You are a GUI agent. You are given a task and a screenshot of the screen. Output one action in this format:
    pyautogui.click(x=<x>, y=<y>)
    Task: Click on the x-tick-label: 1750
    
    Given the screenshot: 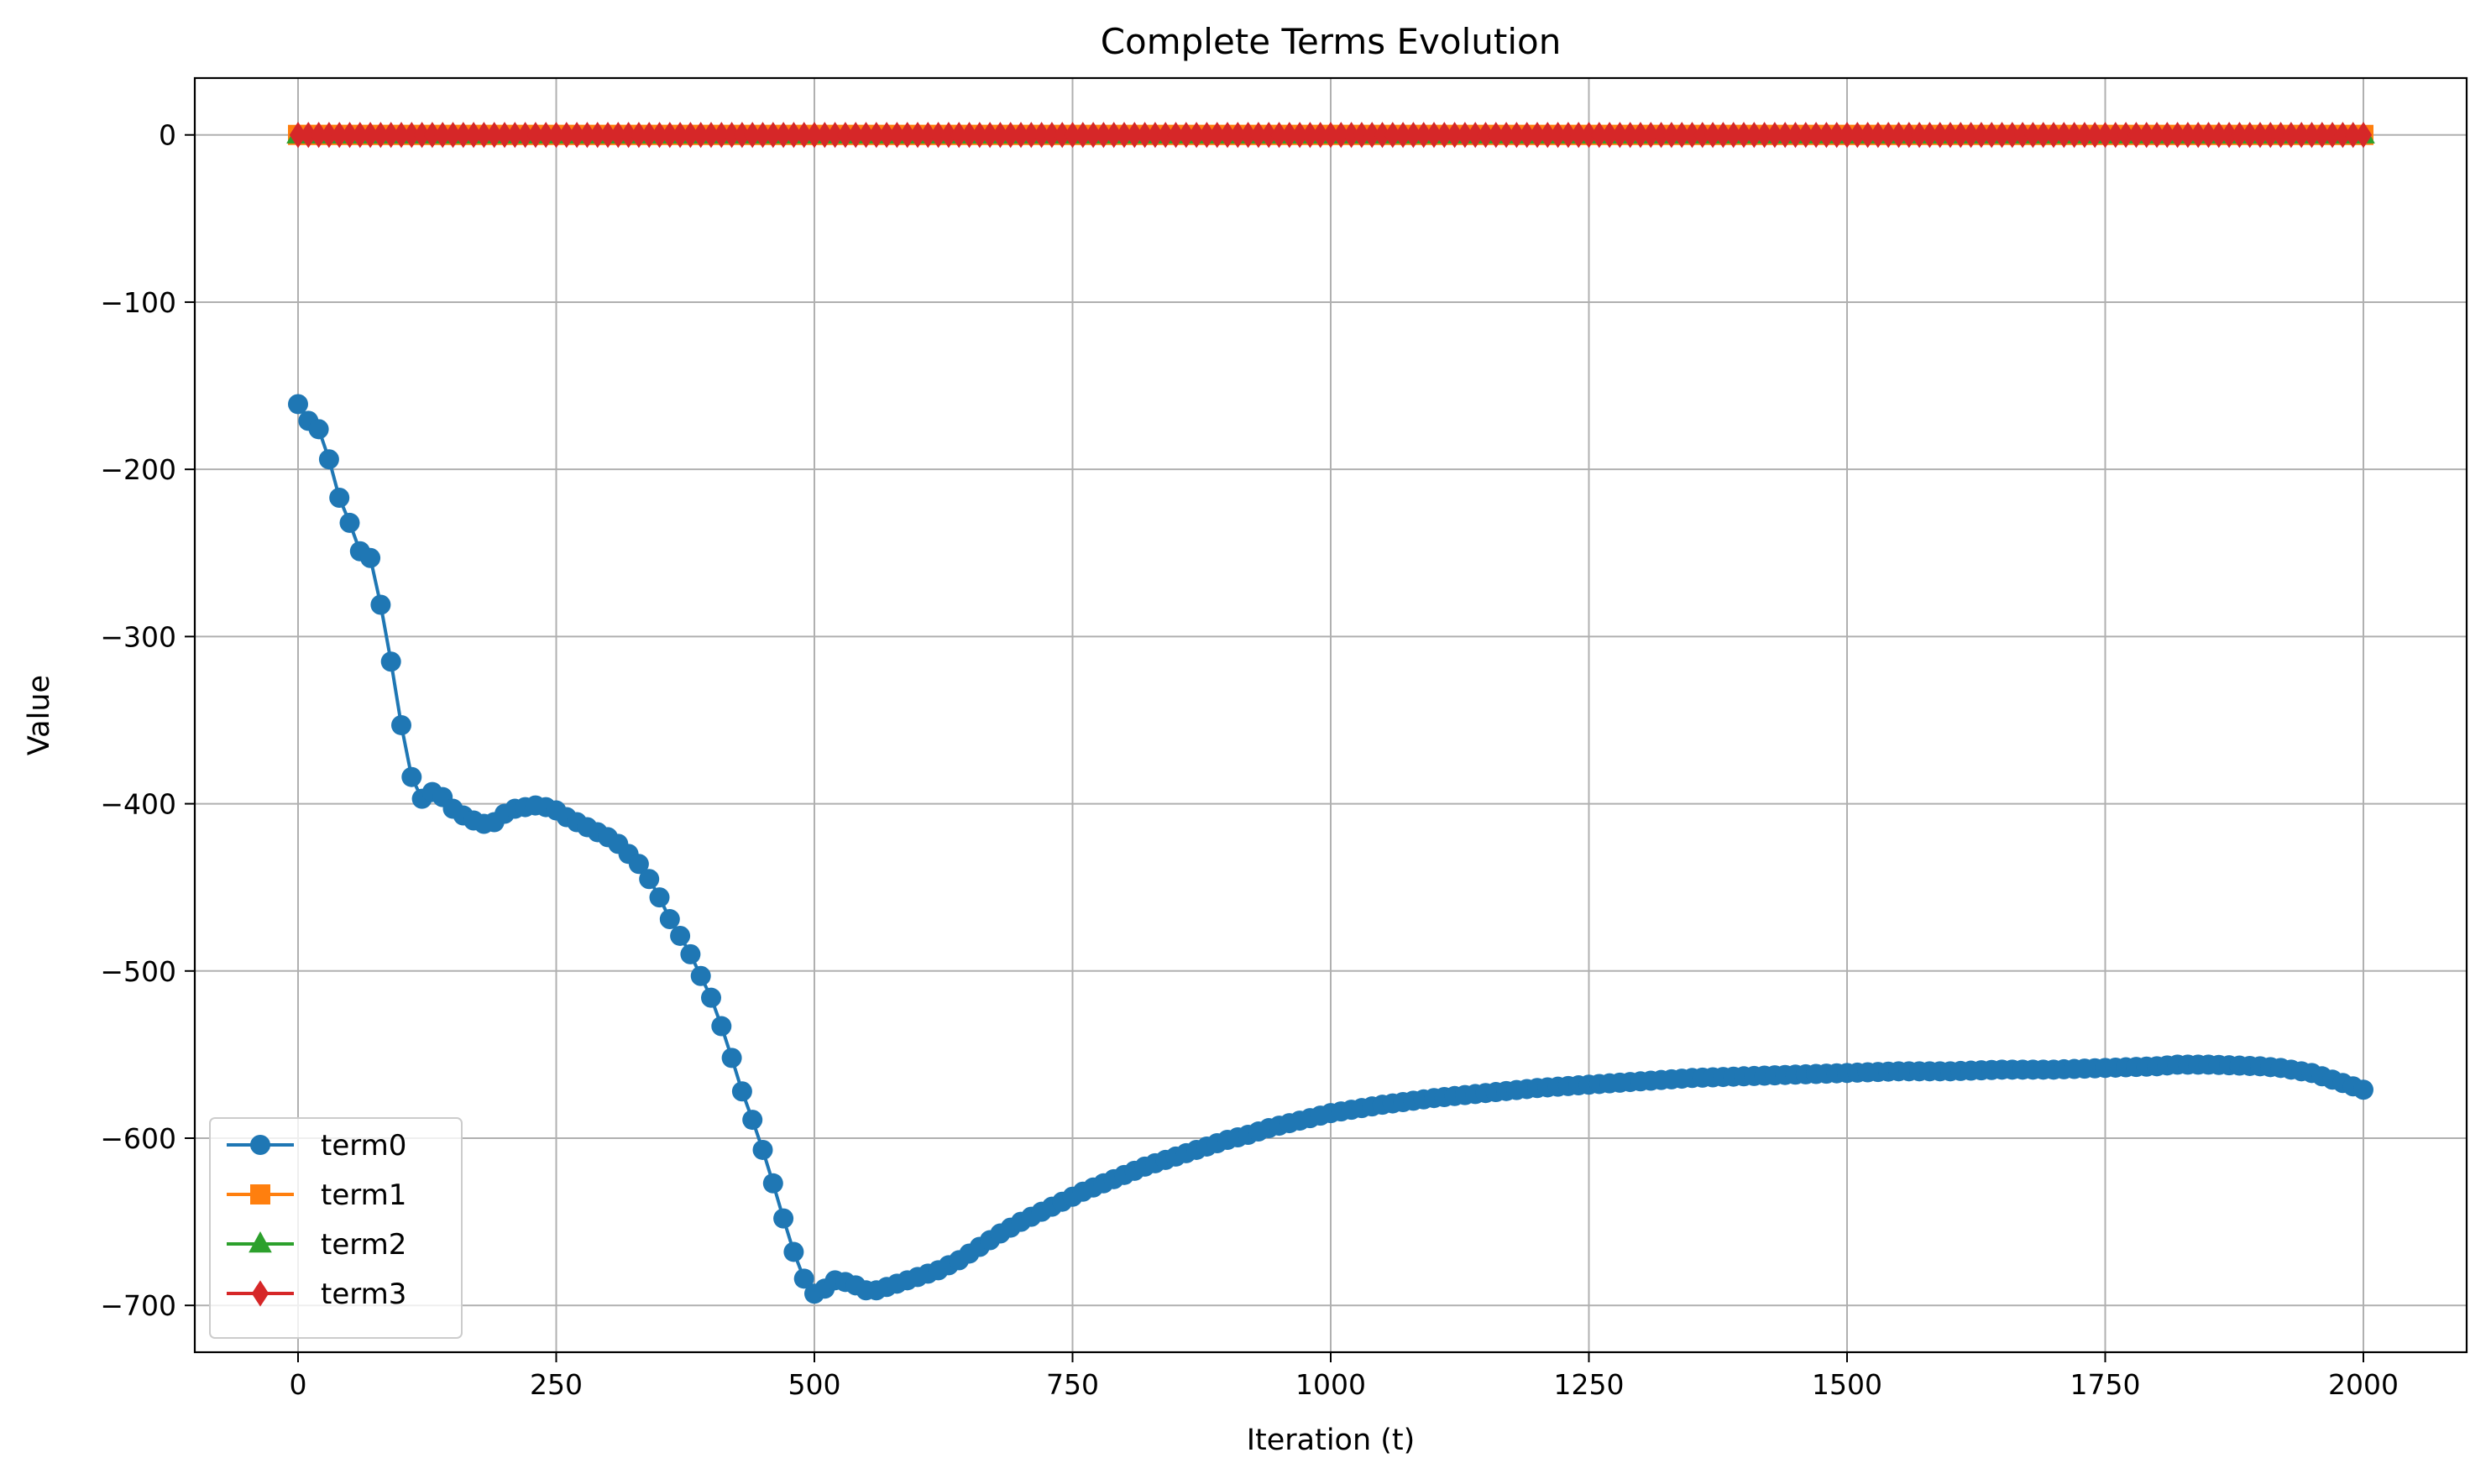 What is the action you would take?
    pyautogui.click(x=2105, y=1384)
    